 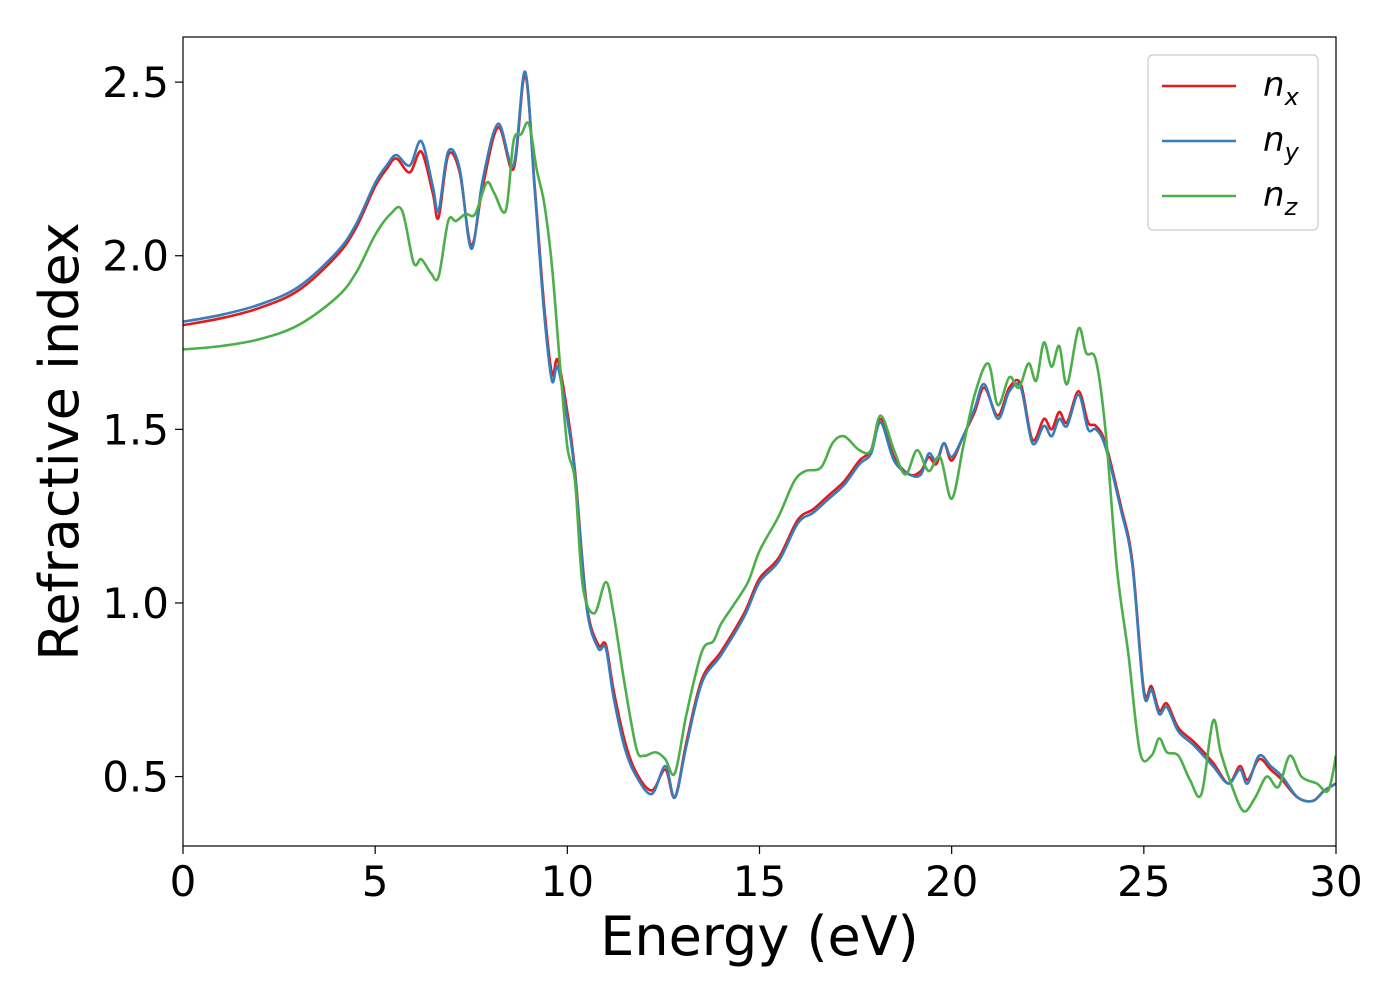 What do you see at coordinates (135, 429) in the screenshot?
I see `y-tick-label: 1.5` at bounding box center [135, 429].